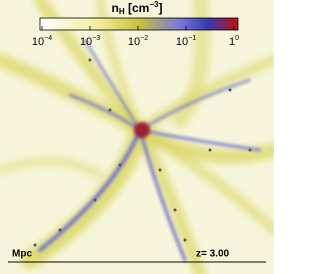  What do you see at coordinates (142, 130) in the screenshot?
I see `dense-core` at bounding box center [142, 130].